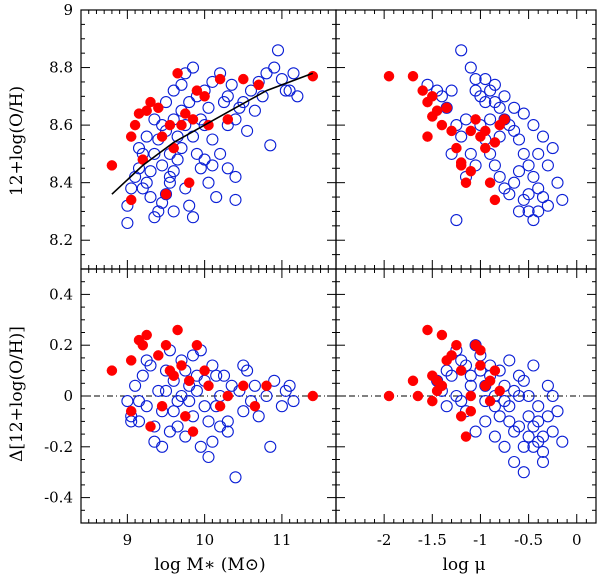  Describe the element at coordinates (204, 540) in the screenshot. I see `x-tick-label: 10` at that location.